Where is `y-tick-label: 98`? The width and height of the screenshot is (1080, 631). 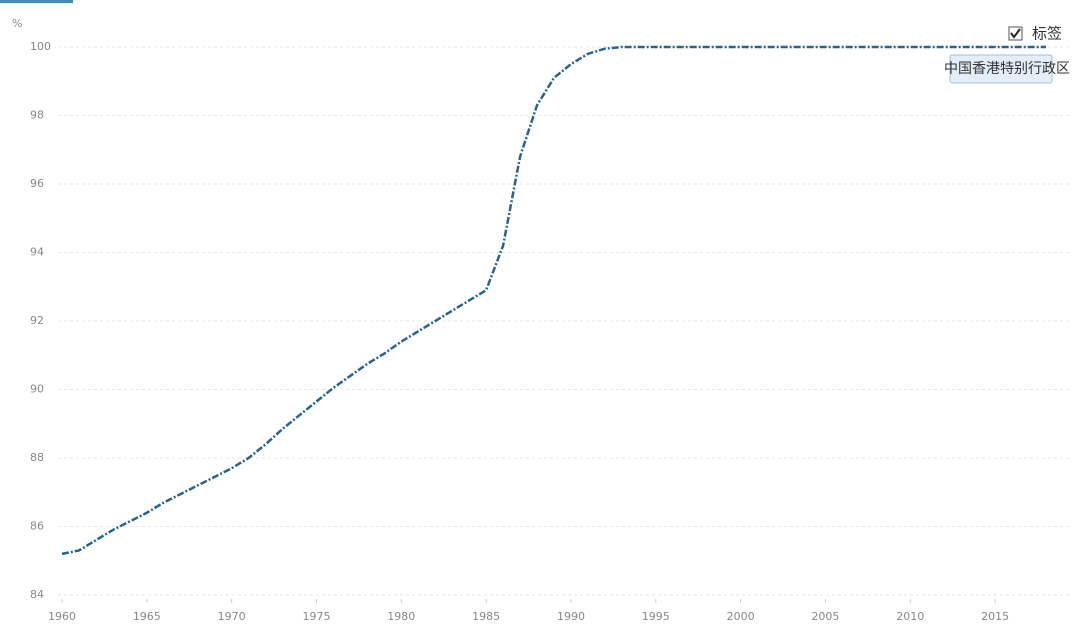
y-tick-label: 98 is located at coordinates (37, 115).